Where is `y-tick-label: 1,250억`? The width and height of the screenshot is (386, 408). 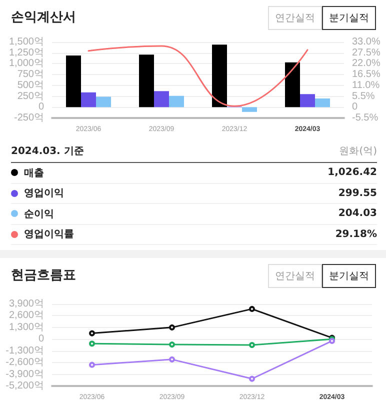 y-tick-label: 1,250억 is located at coordinates (26, 52).